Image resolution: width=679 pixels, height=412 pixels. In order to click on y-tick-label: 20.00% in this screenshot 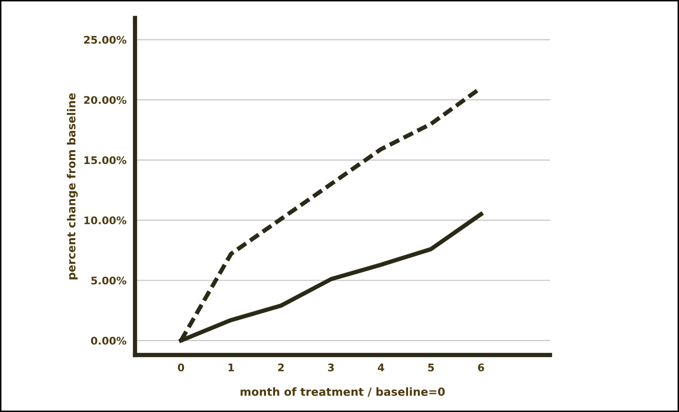, I will do `click(105, 100)`.